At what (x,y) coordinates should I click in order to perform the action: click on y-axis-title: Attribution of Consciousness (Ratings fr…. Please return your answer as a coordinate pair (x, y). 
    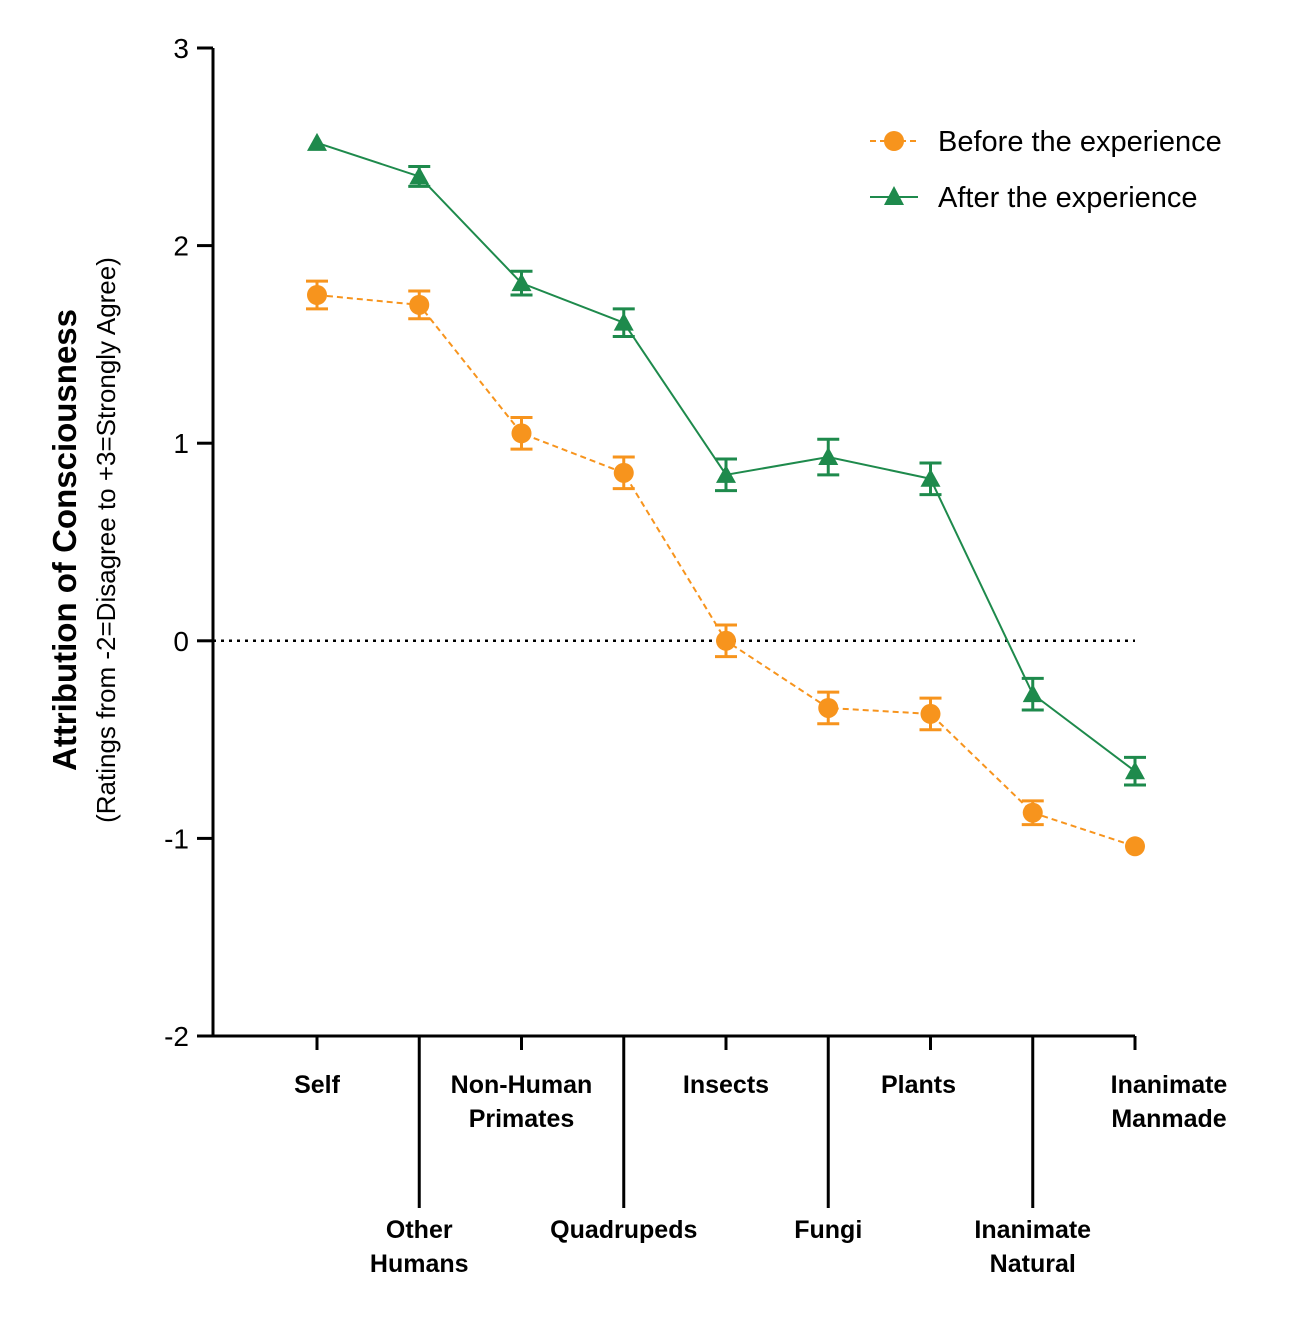
    Looking at the image, I should click on (83, 540).